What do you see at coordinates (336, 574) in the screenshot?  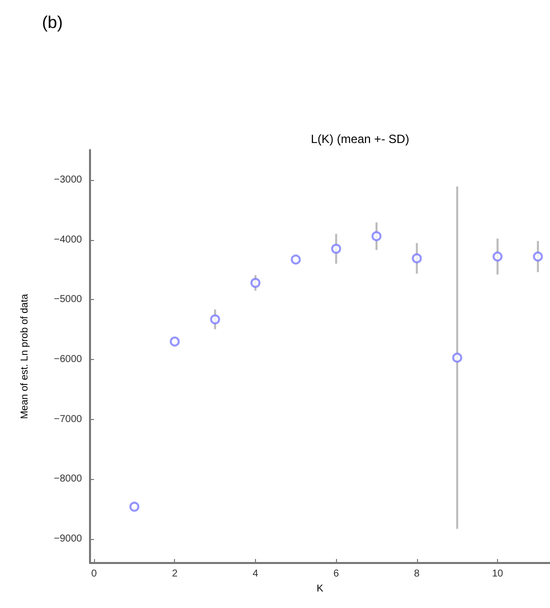 I see `x-tick-label: 6` at bounding box center [336, 574].